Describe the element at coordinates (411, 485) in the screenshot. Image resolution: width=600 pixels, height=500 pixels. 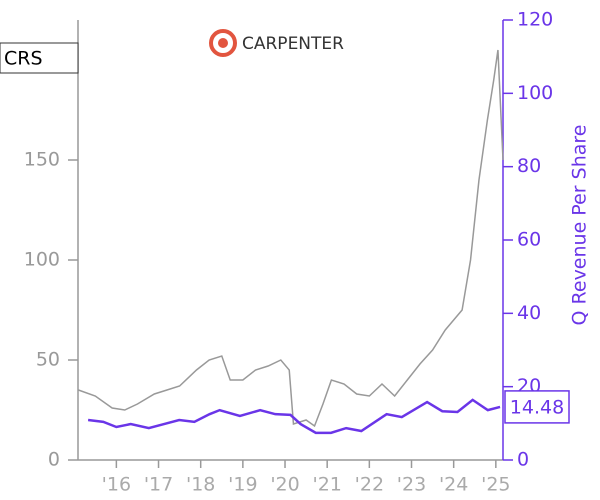
I see `x-tick-label: '23` at that location.